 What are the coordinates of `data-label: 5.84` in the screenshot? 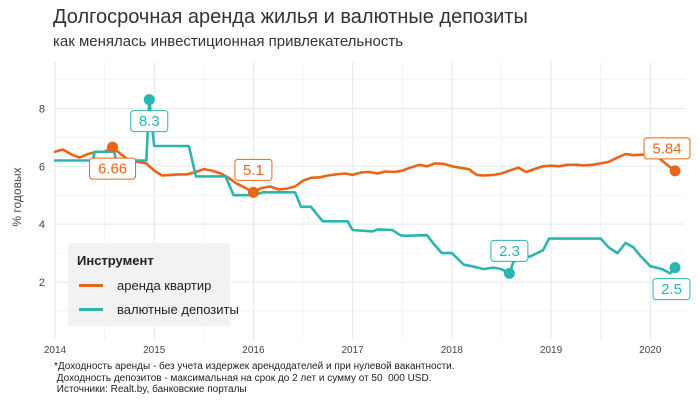 It's located at (666, 148).